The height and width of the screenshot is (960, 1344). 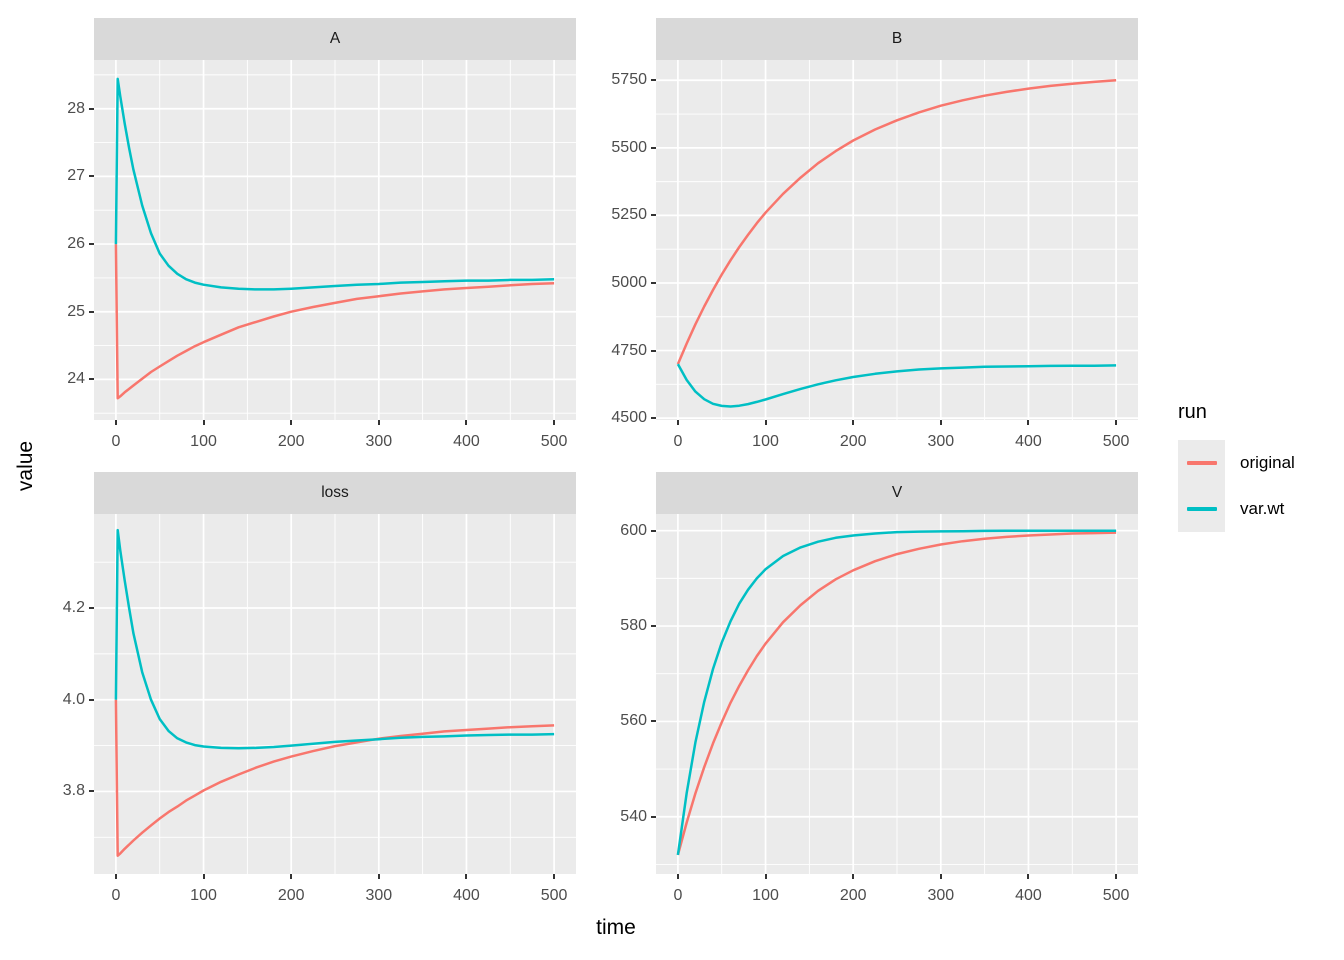 What do you see at coordinates (73, 791) in the screenshot?
I see `y-axis-tick-label: 3.8` at bounding box center [73, 791].